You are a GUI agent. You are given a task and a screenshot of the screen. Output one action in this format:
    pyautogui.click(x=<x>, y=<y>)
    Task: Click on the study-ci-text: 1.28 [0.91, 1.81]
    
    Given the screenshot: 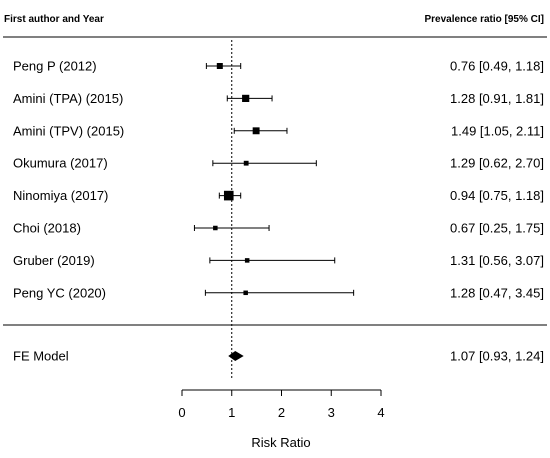 What is the action you would take?
    pyautogui.click(x=497, y=98)
    